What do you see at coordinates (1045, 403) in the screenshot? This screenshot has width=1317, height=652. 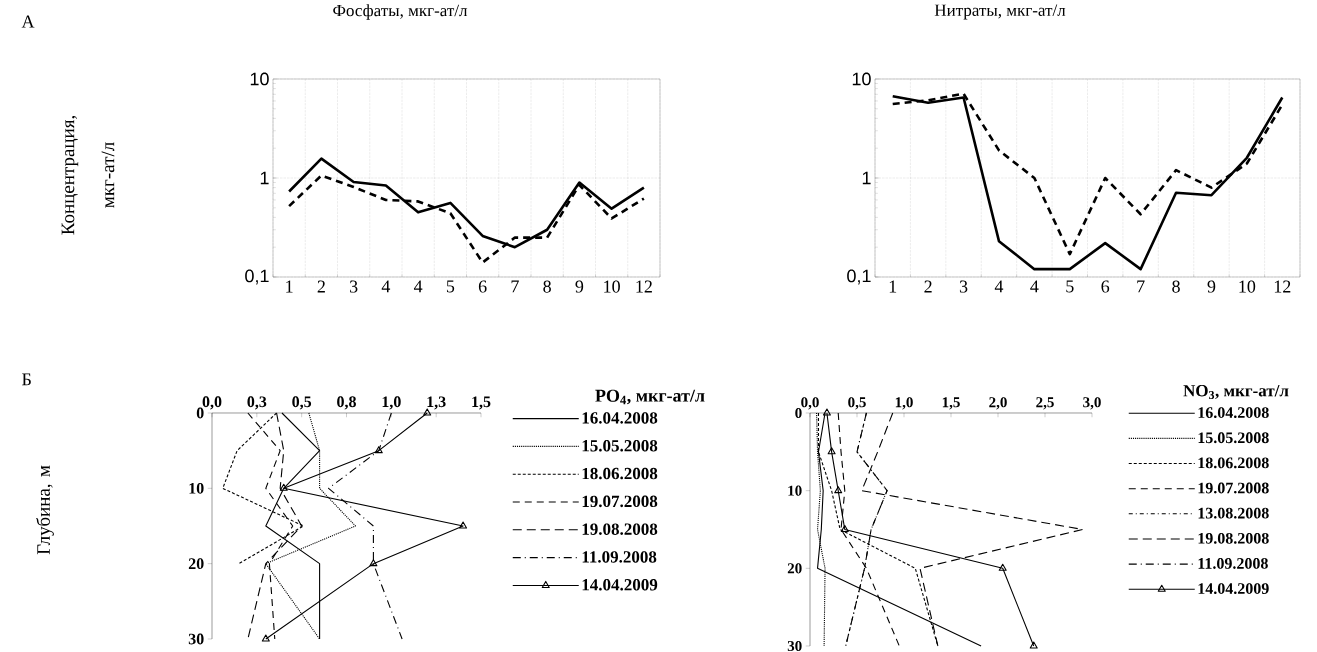 I see `x-tick-label: 2,5` at bounding box center [1045, 403].